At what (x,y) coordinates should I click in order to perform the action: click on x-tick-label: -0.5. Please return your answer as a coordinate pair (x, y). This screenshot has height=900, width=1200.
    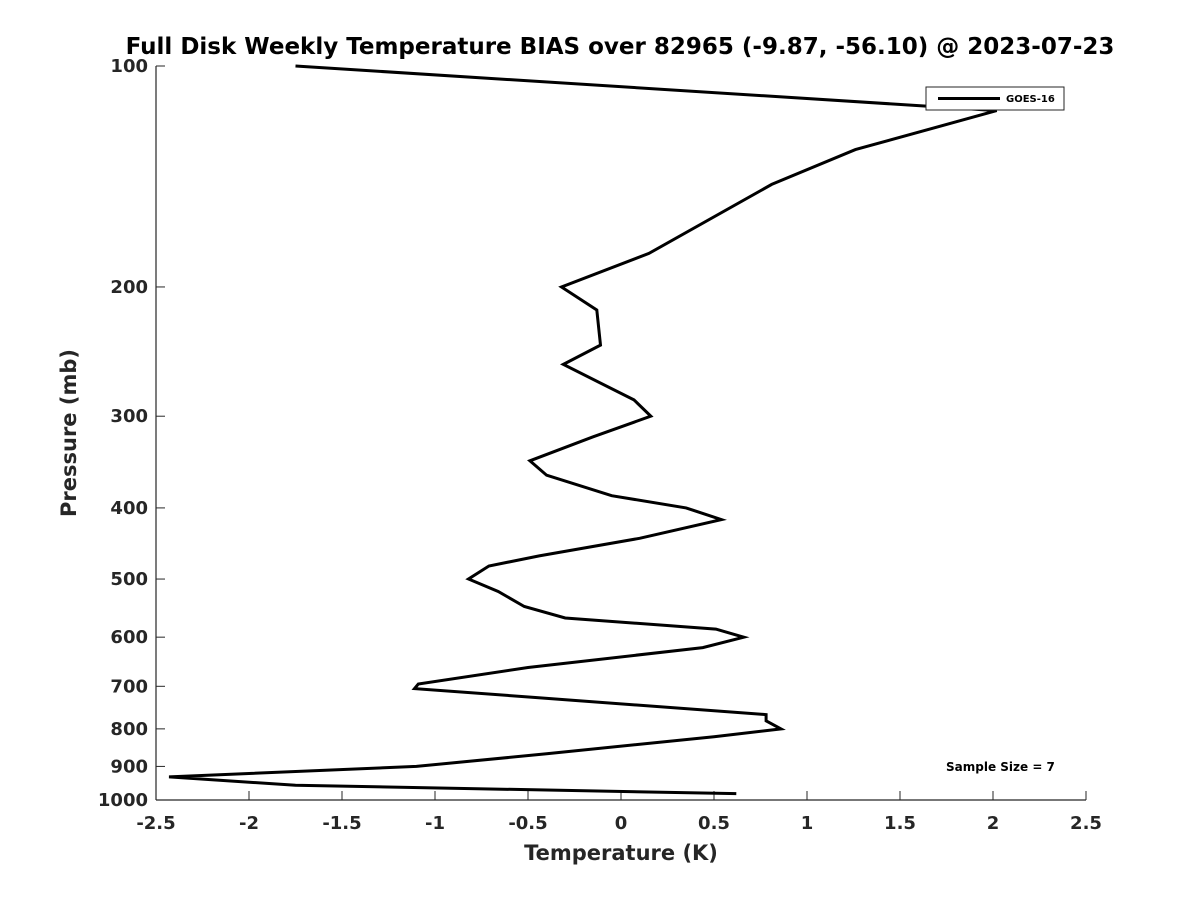
    Looking at the image, I should click on (527, 823).